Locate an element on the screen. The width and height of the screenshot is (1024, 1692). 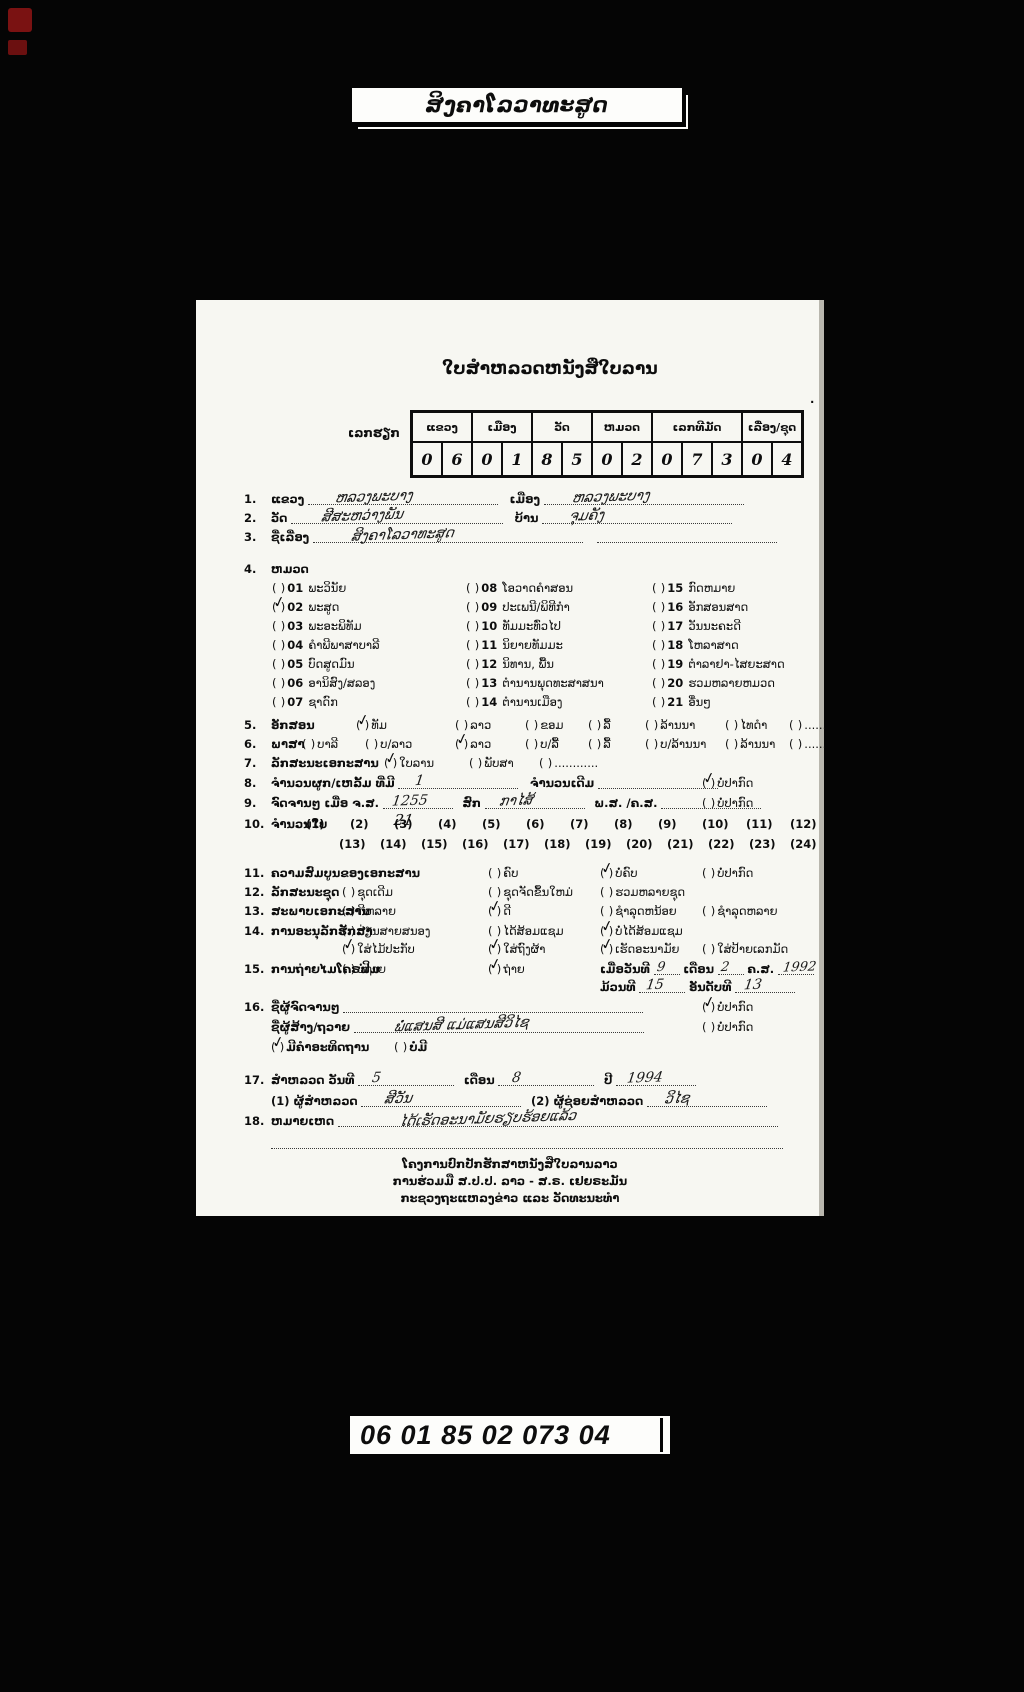
category-option: 12ນິທານ, ພື້ນ is located at coordinates (510, 664).